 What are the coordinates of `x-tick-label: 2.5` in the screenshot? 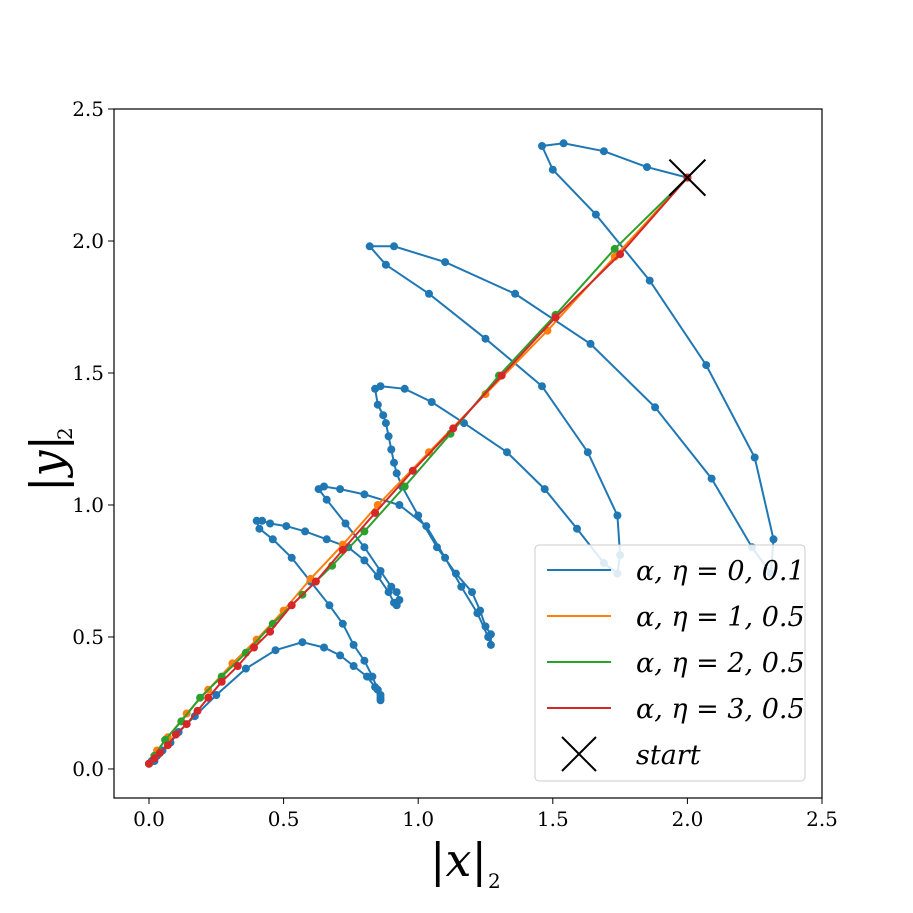 It's located at (822, 819).